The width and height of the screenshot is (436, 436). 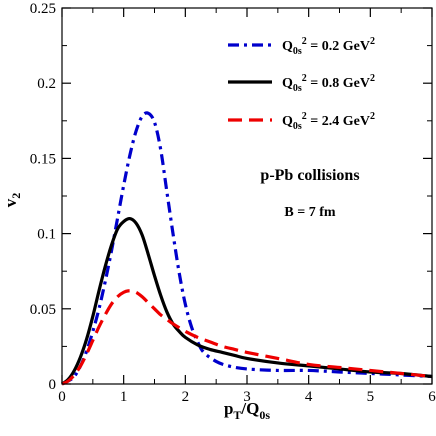 I want to click on x-tick-label: 1, so click(x=124, y=397).